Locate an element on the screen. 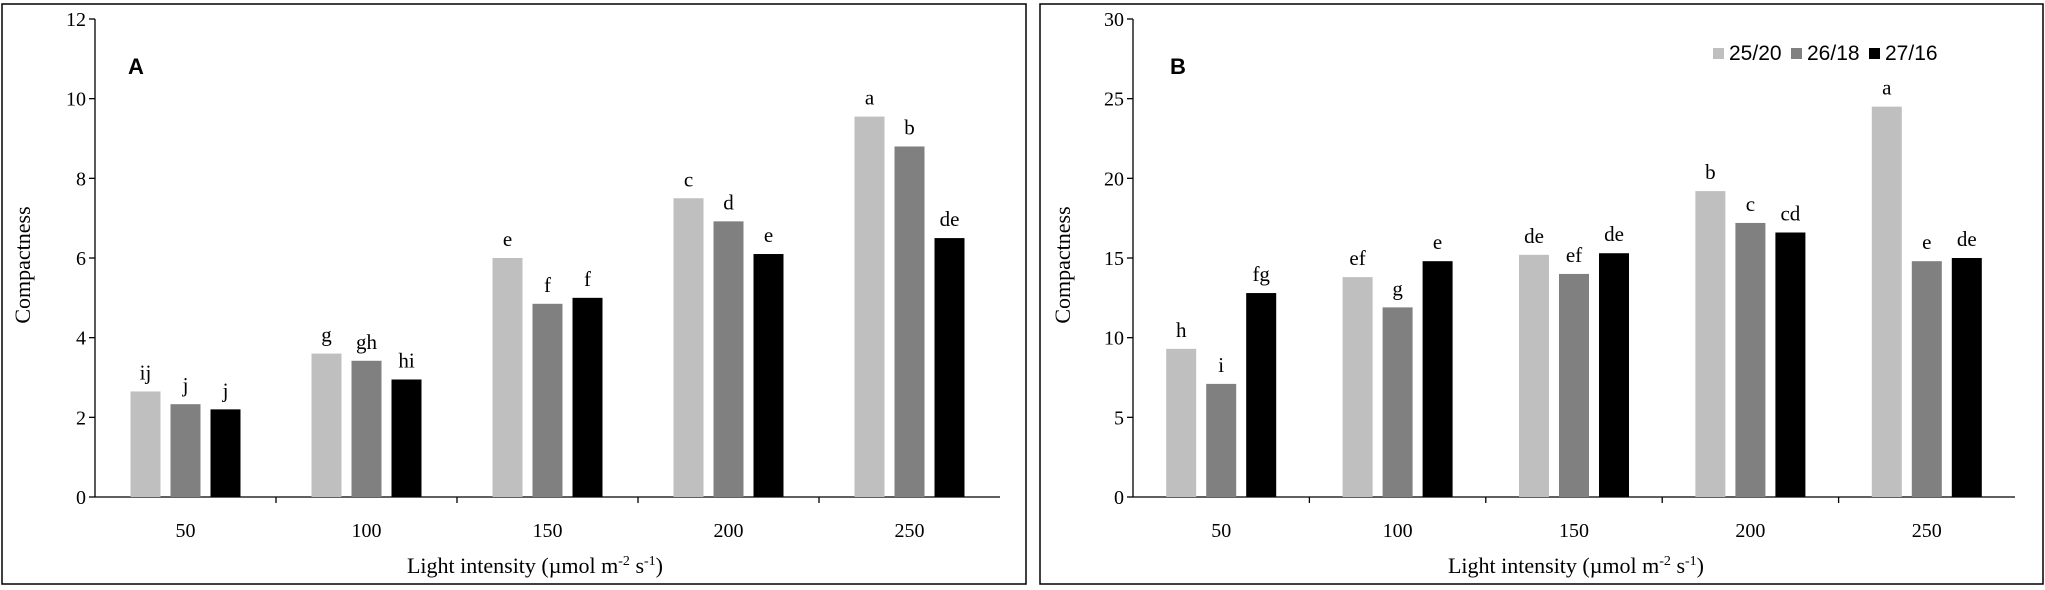 The height and width of the screenshot is (590, 2045). x-tick-label-b: 200 is located at coordinates (1750, 531).